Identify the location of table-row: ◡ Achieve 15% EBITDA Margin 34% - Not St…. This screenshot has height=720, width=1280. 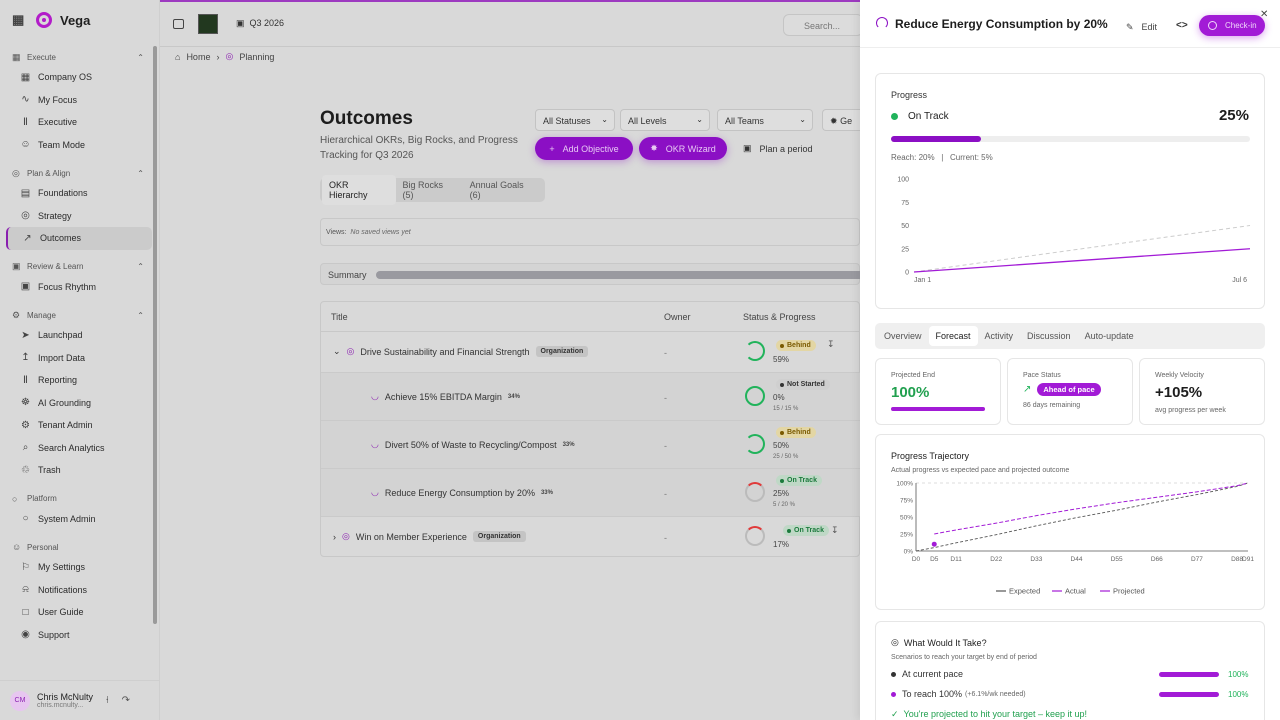
(591, 397).